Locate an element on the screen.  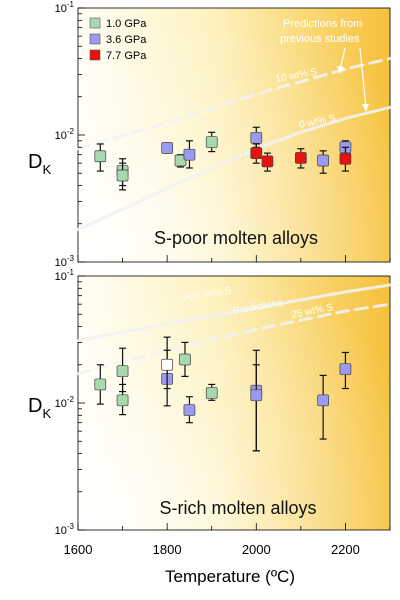
panel-caption: S-rich molten alloys is located at coordinates (237, 508).